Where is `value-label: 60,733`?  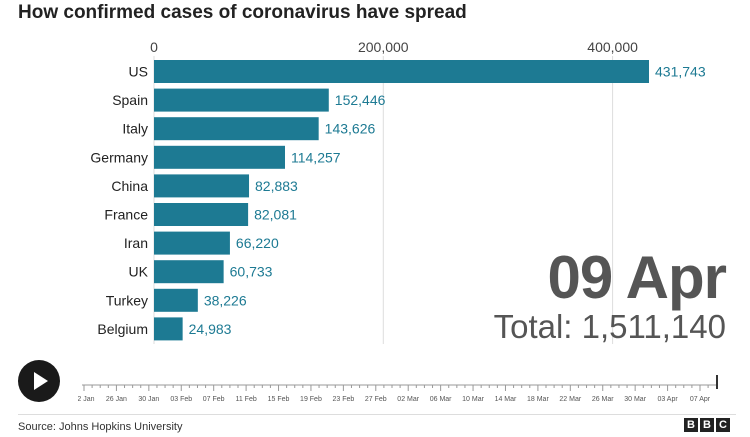
value-label: 60,733 is located at coordinates (251, 272).